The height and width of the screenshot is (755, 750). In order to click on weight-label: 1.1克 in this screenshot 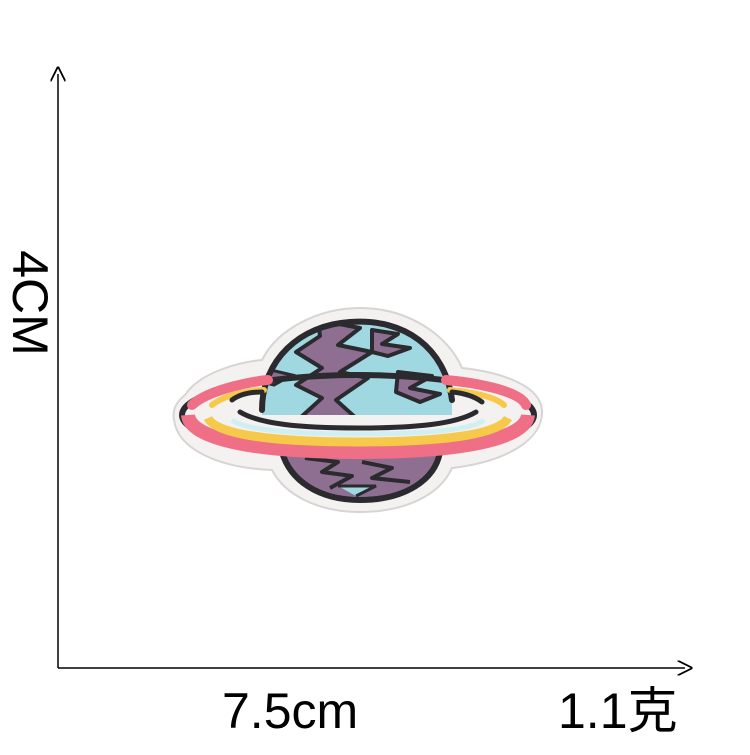, I will do `click(618, 711)`.